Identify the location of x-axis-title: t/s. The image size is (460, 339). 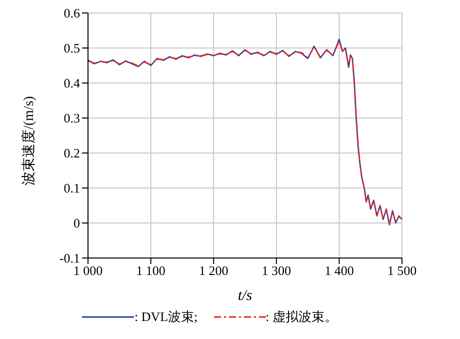
(245, 296).